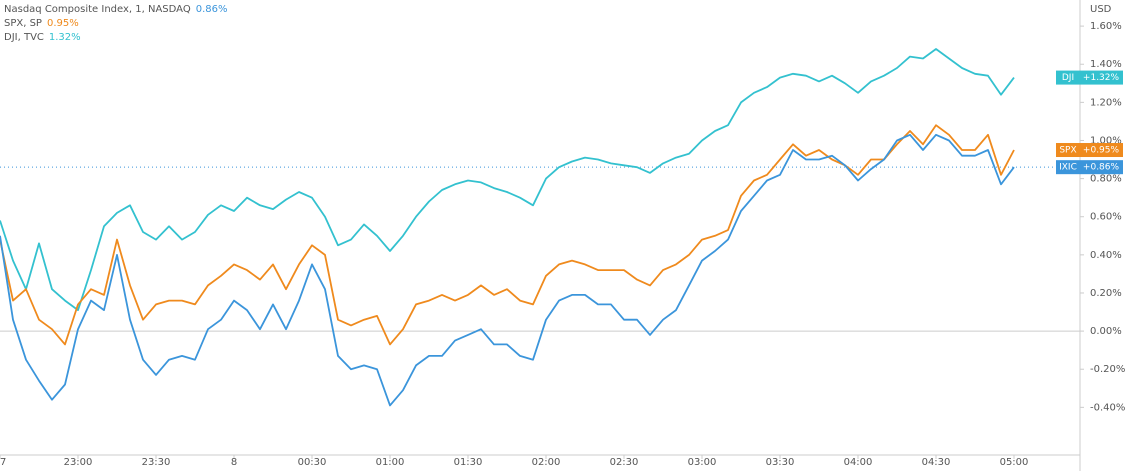 Image resolution: width=1125 pixels, height=471 pixels. What do you see at coordinates (1106, 64) in the screenshot?
I see `y-tick-label: 1.40%` at bounding box center [1106, 64].